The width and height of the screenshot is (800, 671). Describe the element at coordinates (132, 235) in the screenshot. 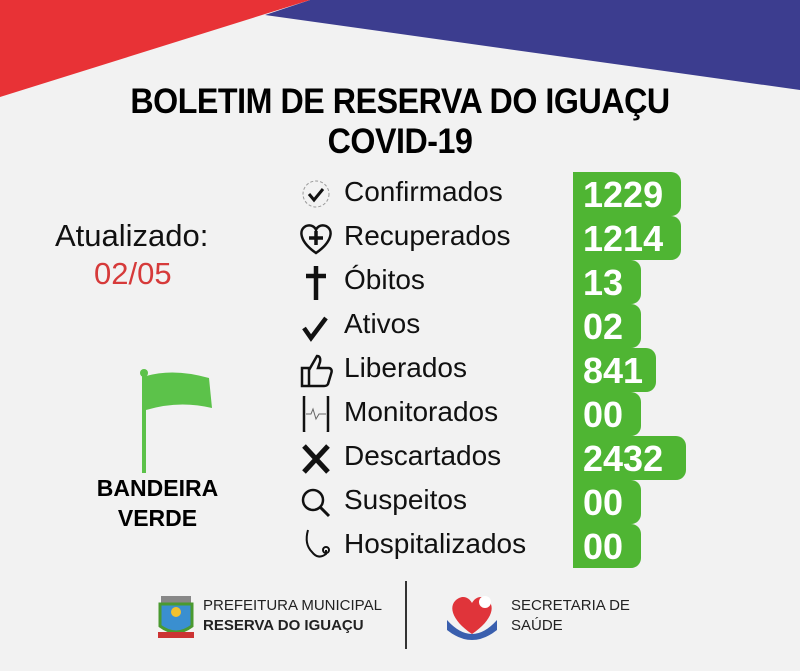

I see `updated-label: Atualizado:` at that location.